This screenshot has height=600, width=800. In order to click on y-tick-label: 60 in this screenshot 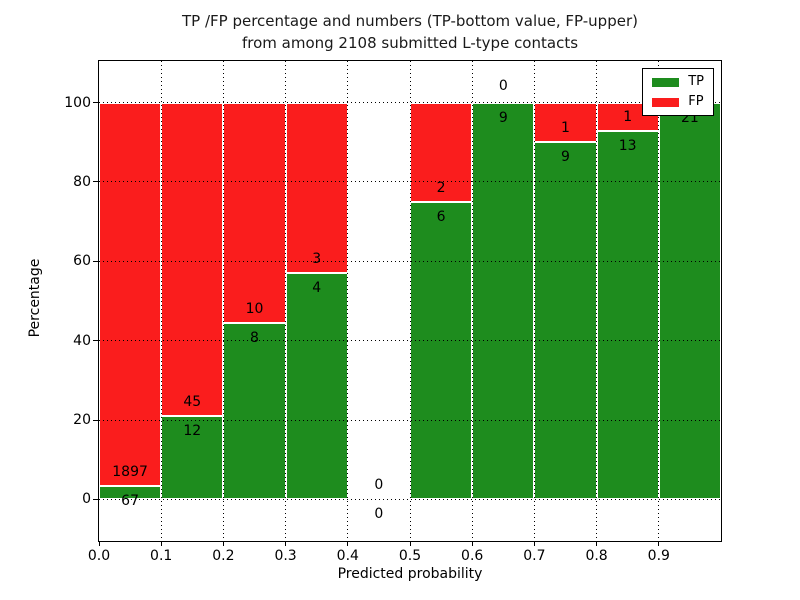, I will do `click(82, 261)`.